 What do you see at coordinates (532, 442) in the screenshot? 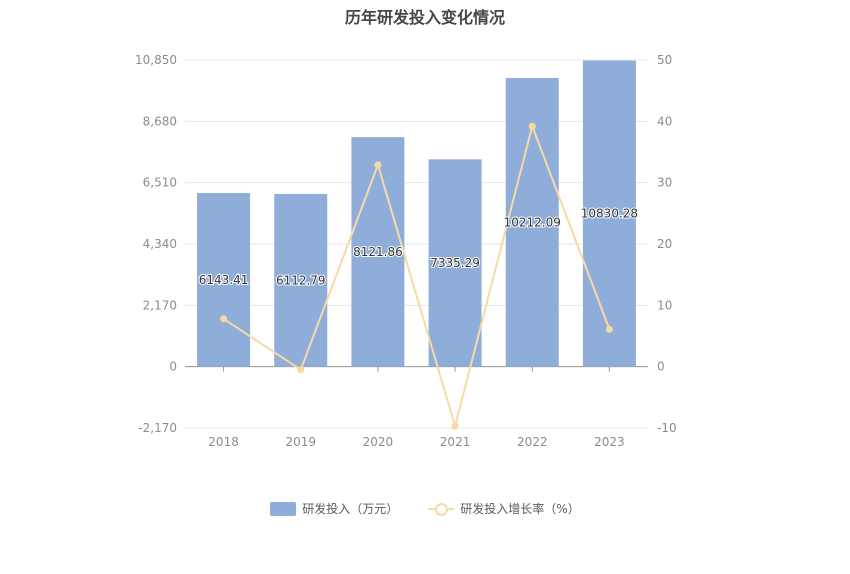
I see `x-tick-label: 2022` at bounding box center [532, 442].